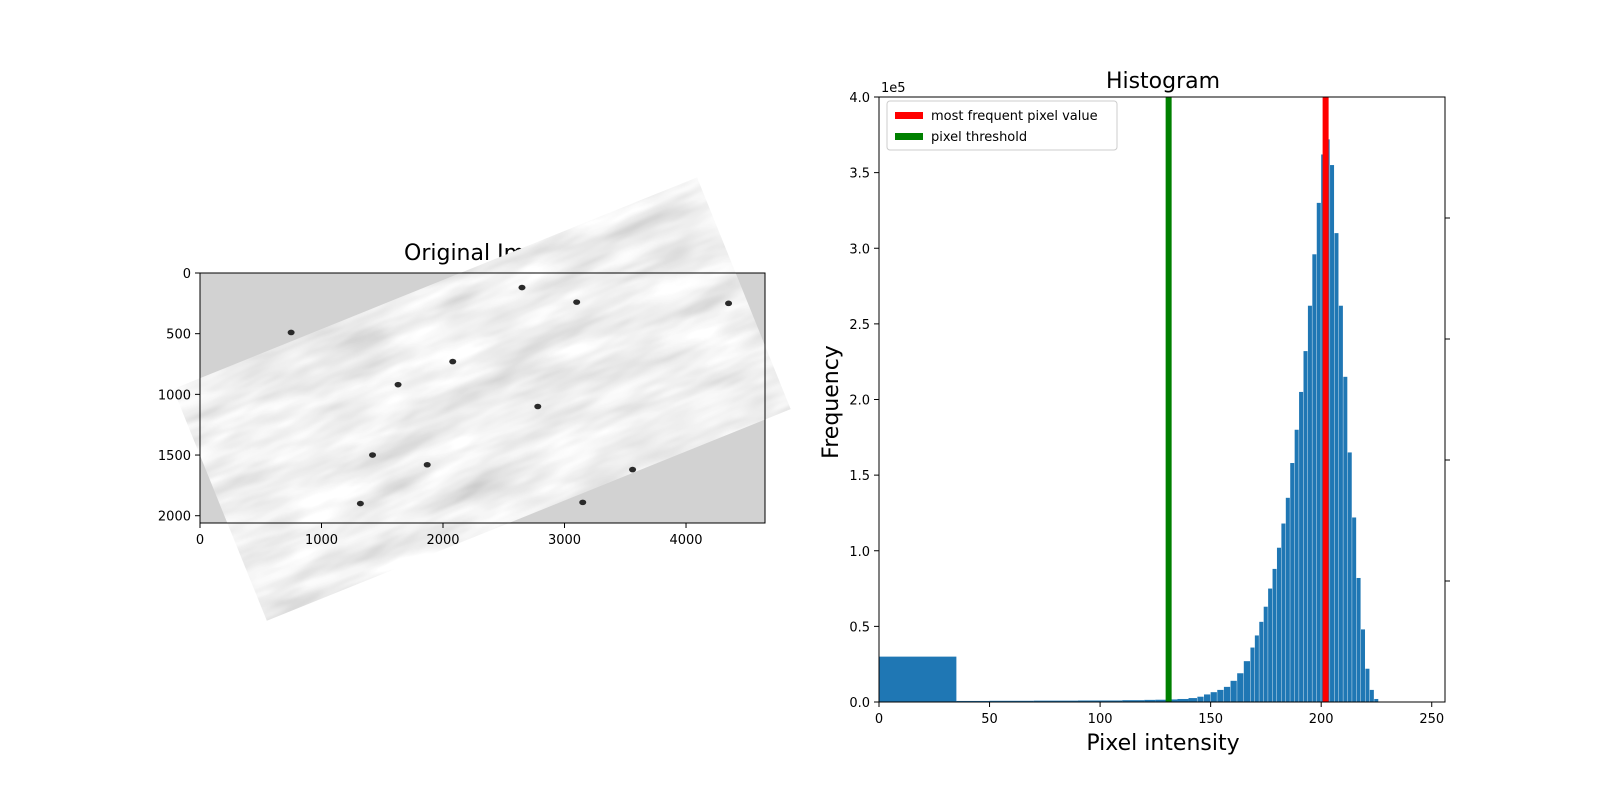 This screenshot has height=800, width=1600. What do you see at coordinates (321, 540) in the screenshot?
I see `image-x-tick-label: 1000` at bounding box center [321, 540].